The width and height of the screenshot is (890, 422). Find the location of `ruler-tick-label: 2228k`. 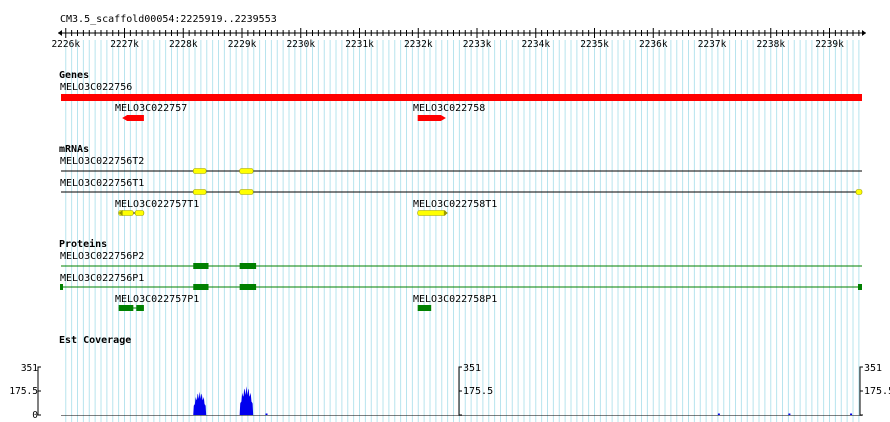

ruler-tick-label: 2228k is located at coordinates (183, 44).